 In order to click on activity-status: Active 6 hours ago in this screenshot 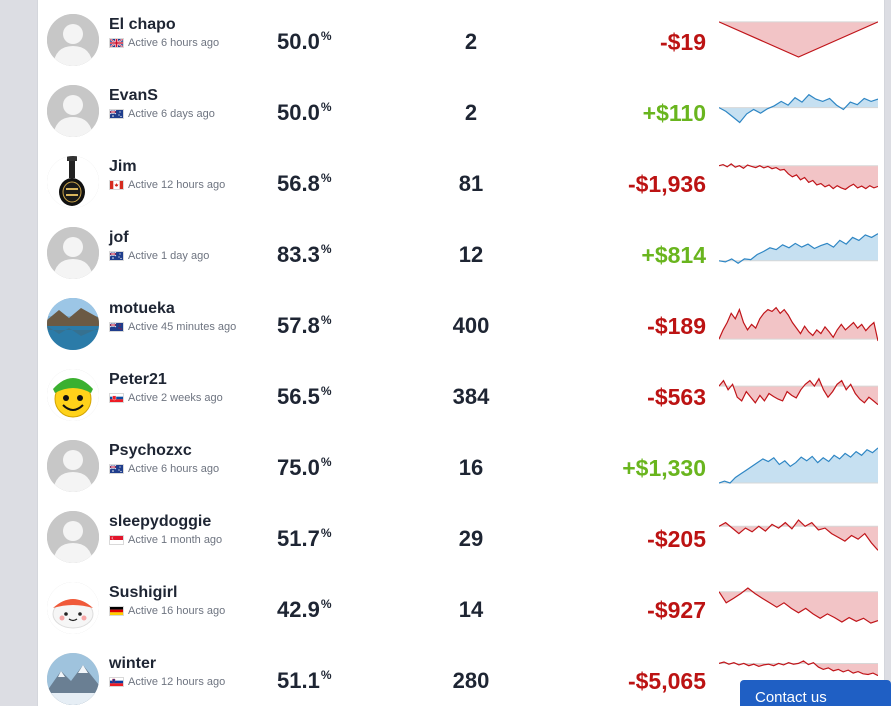, I will do `click(174, 43)`.